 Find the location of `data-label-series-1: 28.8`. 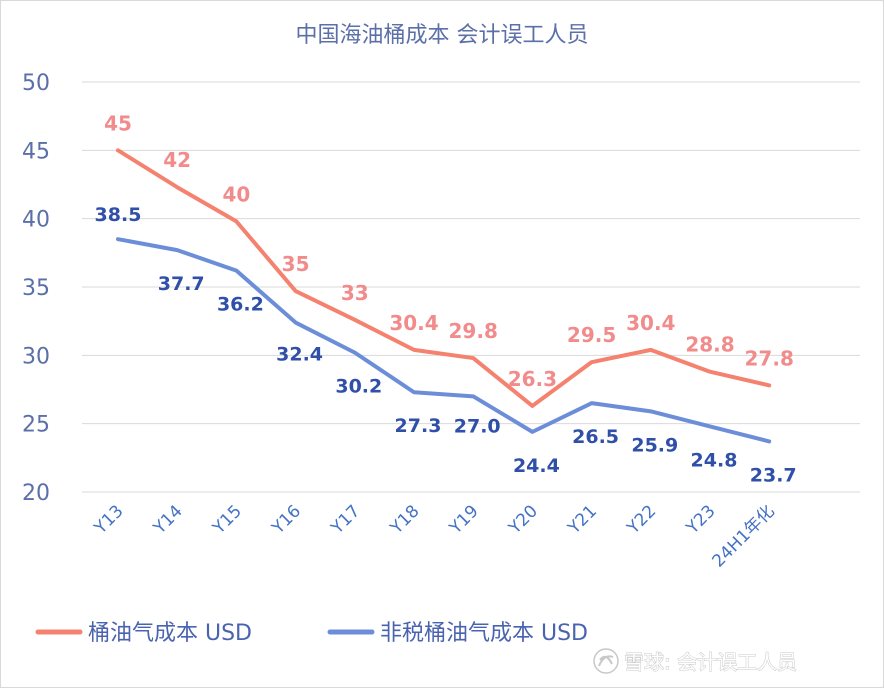

data-label-series-1: 28.8 is located at coordinates (709, 345).